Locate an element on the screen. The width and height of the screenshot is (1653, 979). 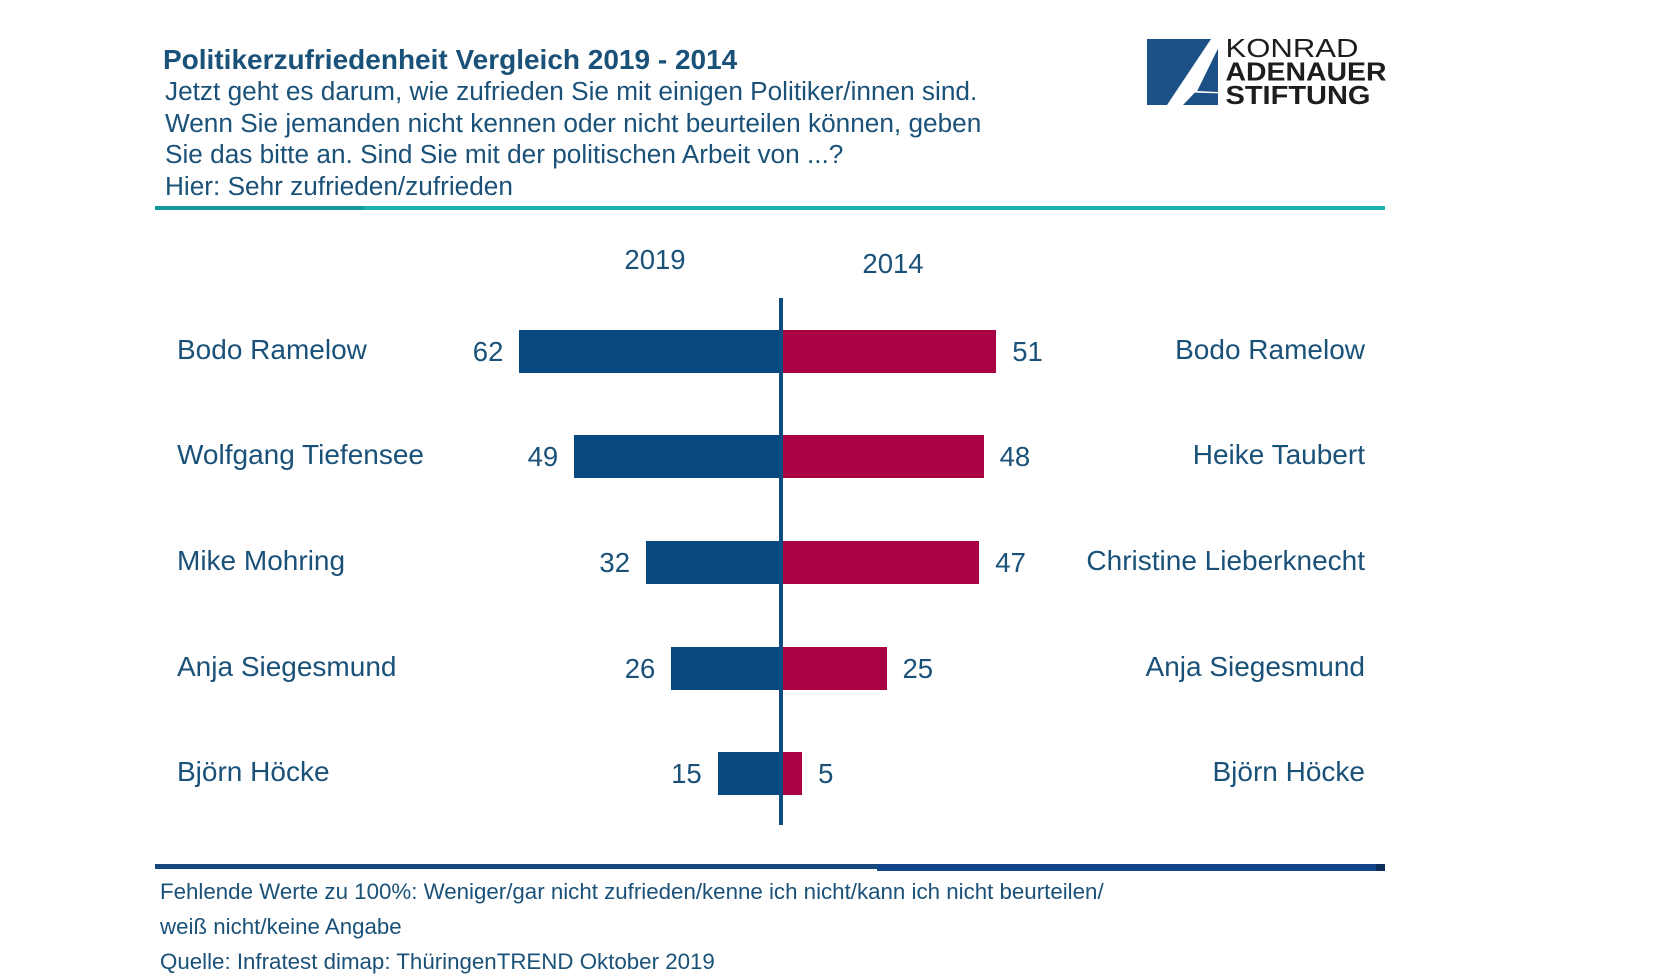
svg-text: STIFTUNG is located at coordinates (1298, 95).